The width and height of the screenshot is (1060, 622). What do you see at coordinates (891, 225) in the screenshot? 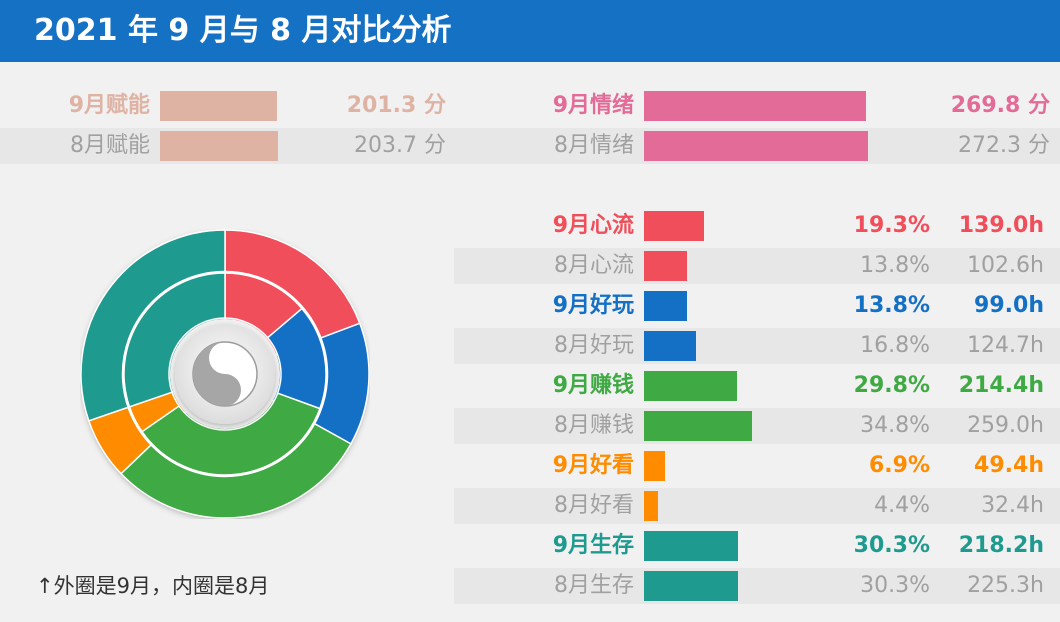
I see `category-percent: 19.3%` at bounding box center [891, 225].